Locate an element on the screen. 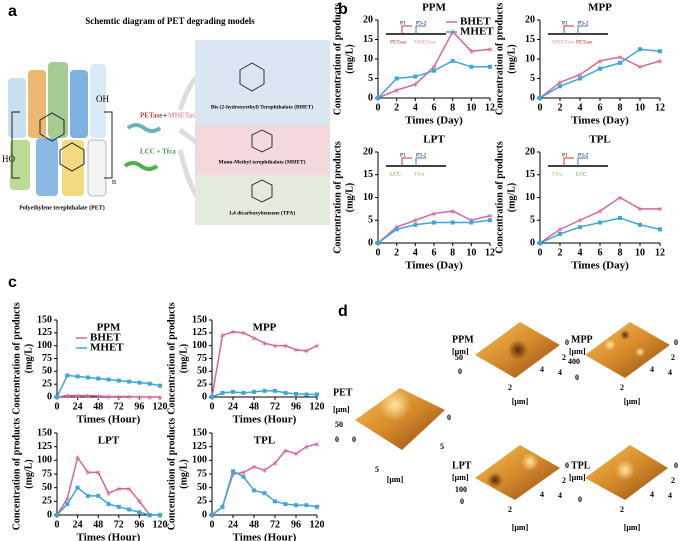  legend-label: BHET is located at coordinates (105, 338).